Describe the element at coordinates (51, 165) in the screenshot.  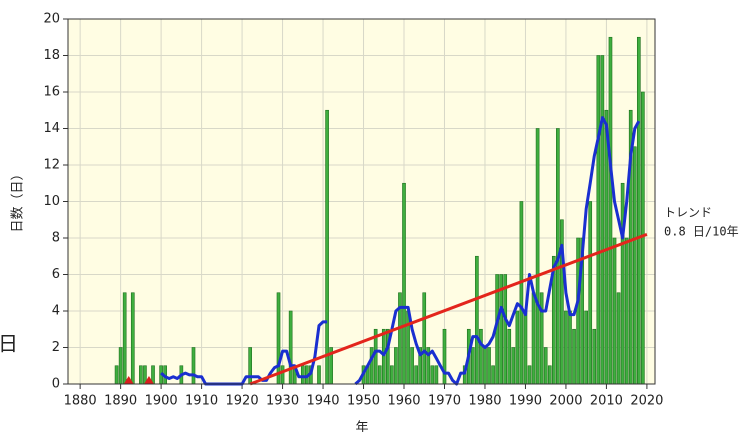
I see `y-tick-label: 12` at that location.